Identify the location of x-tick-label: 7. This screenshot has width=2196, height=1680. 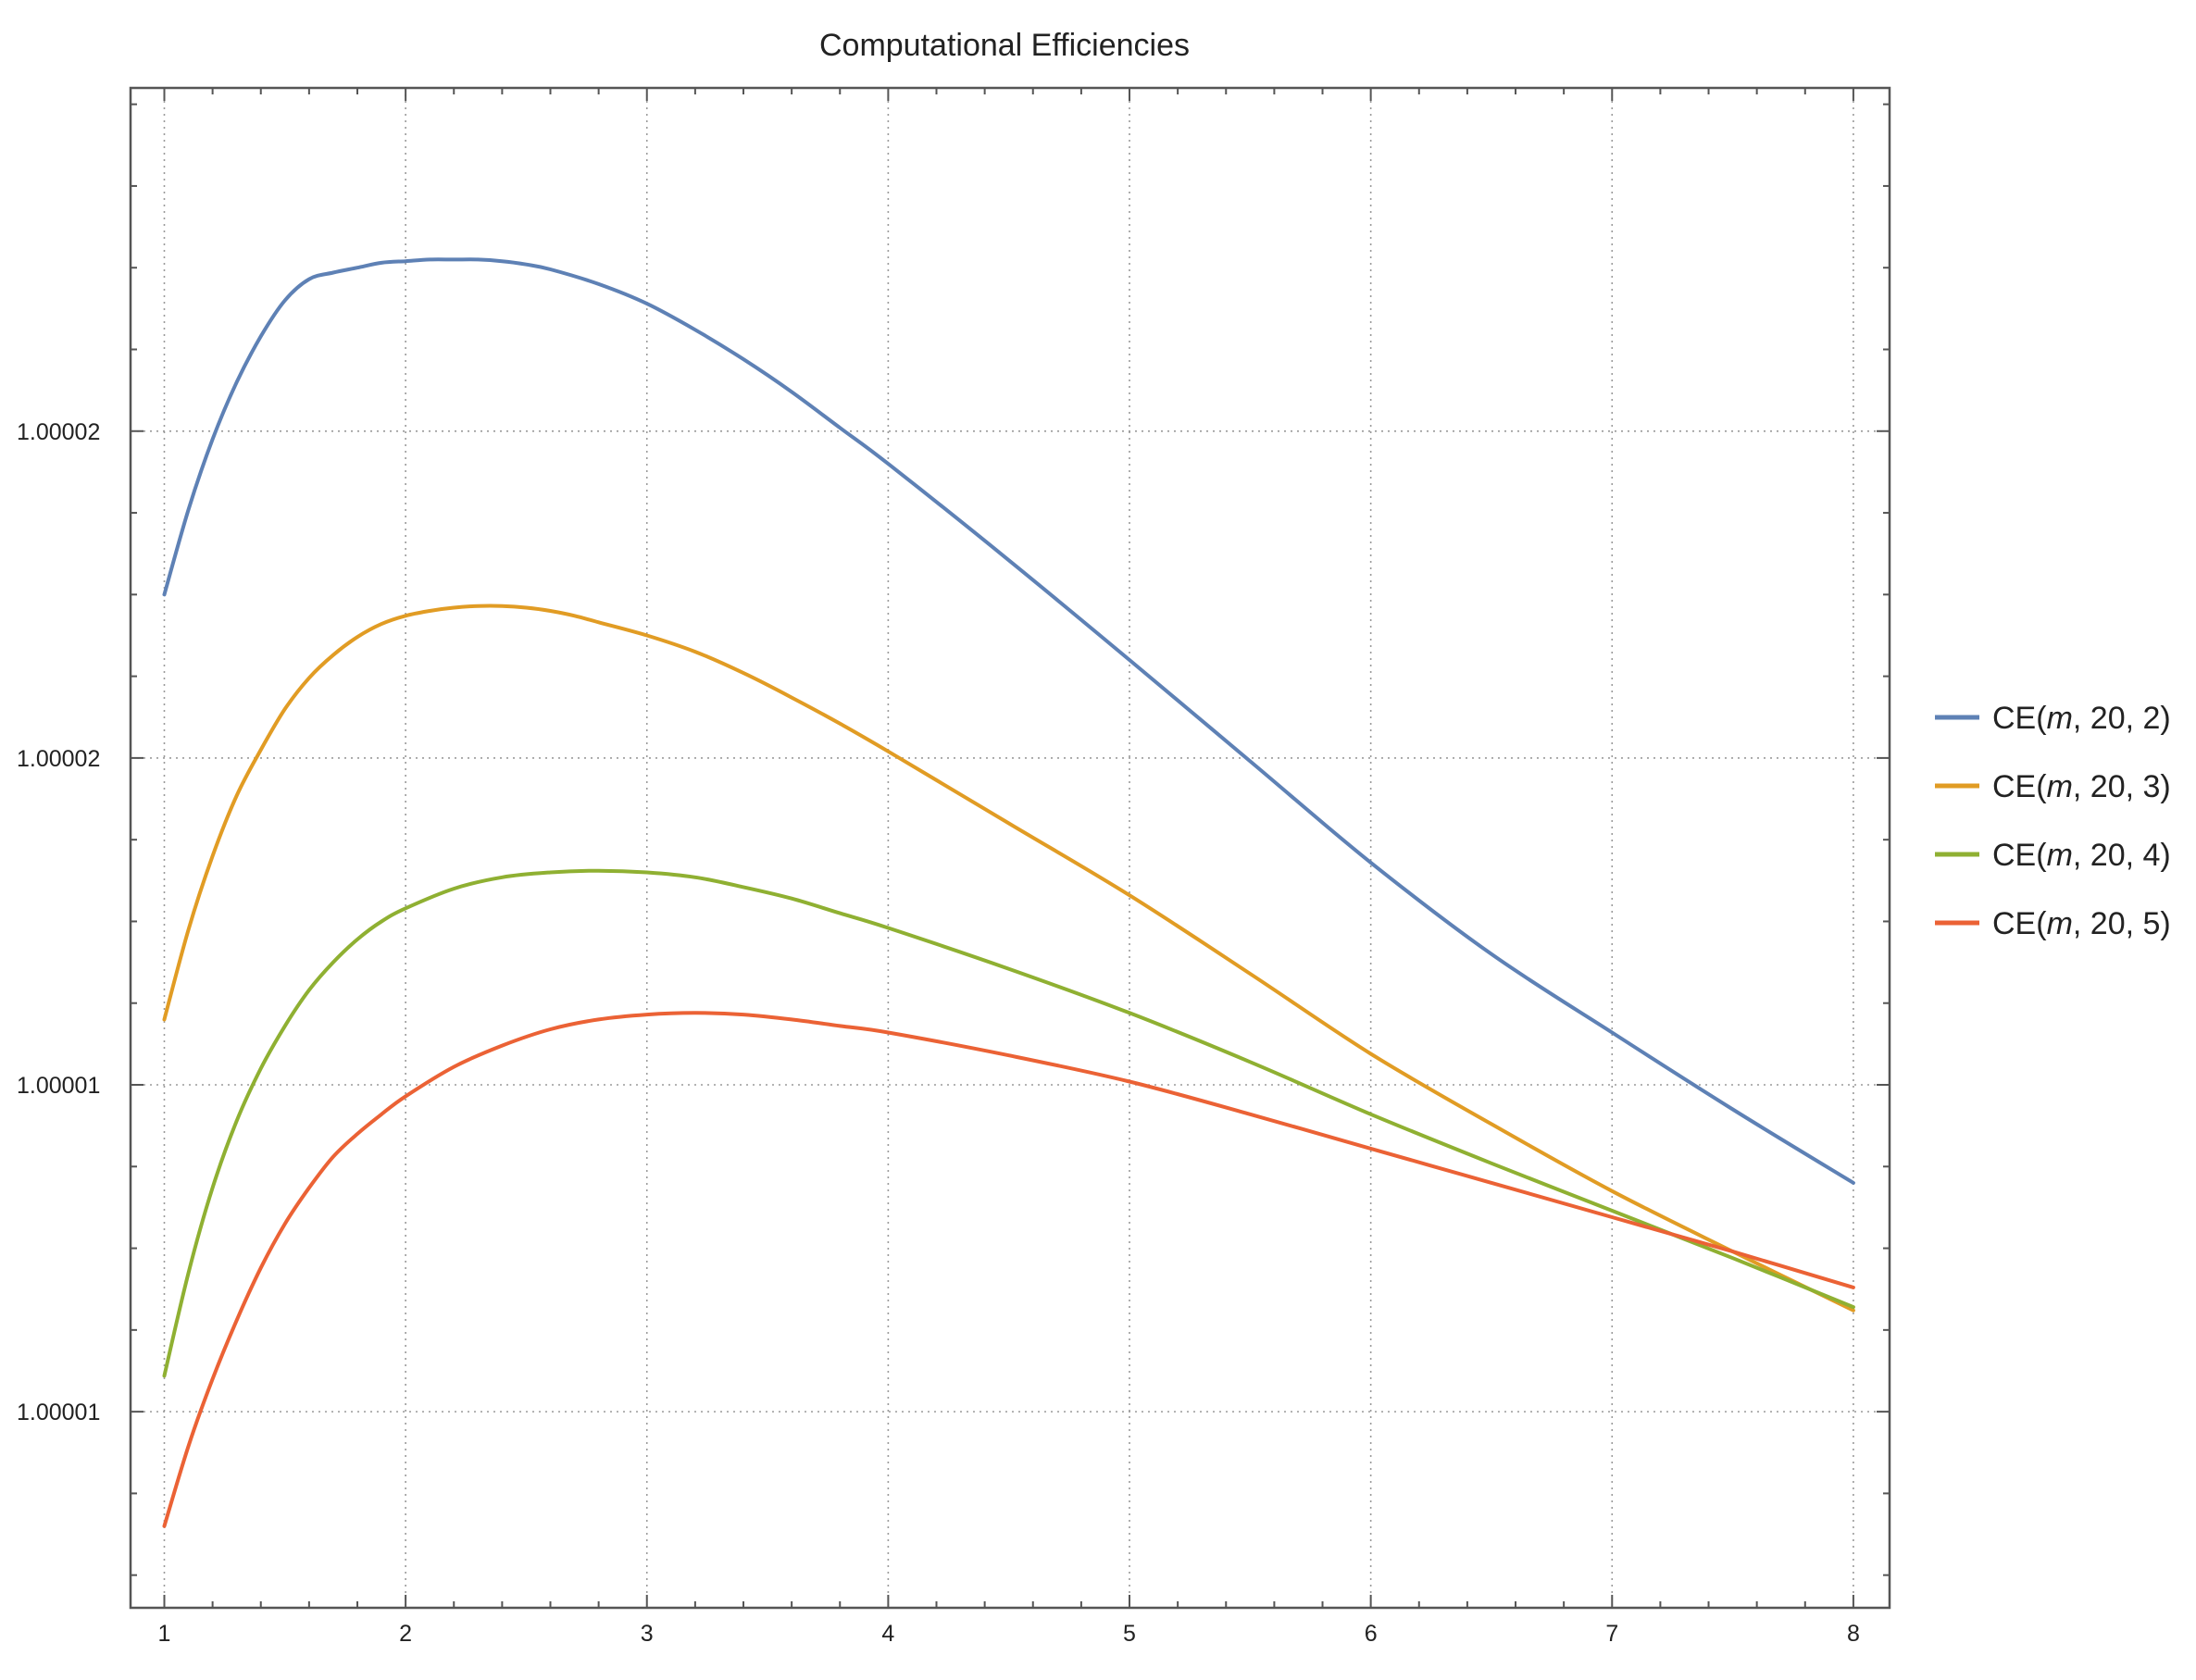
(1611, 1634).